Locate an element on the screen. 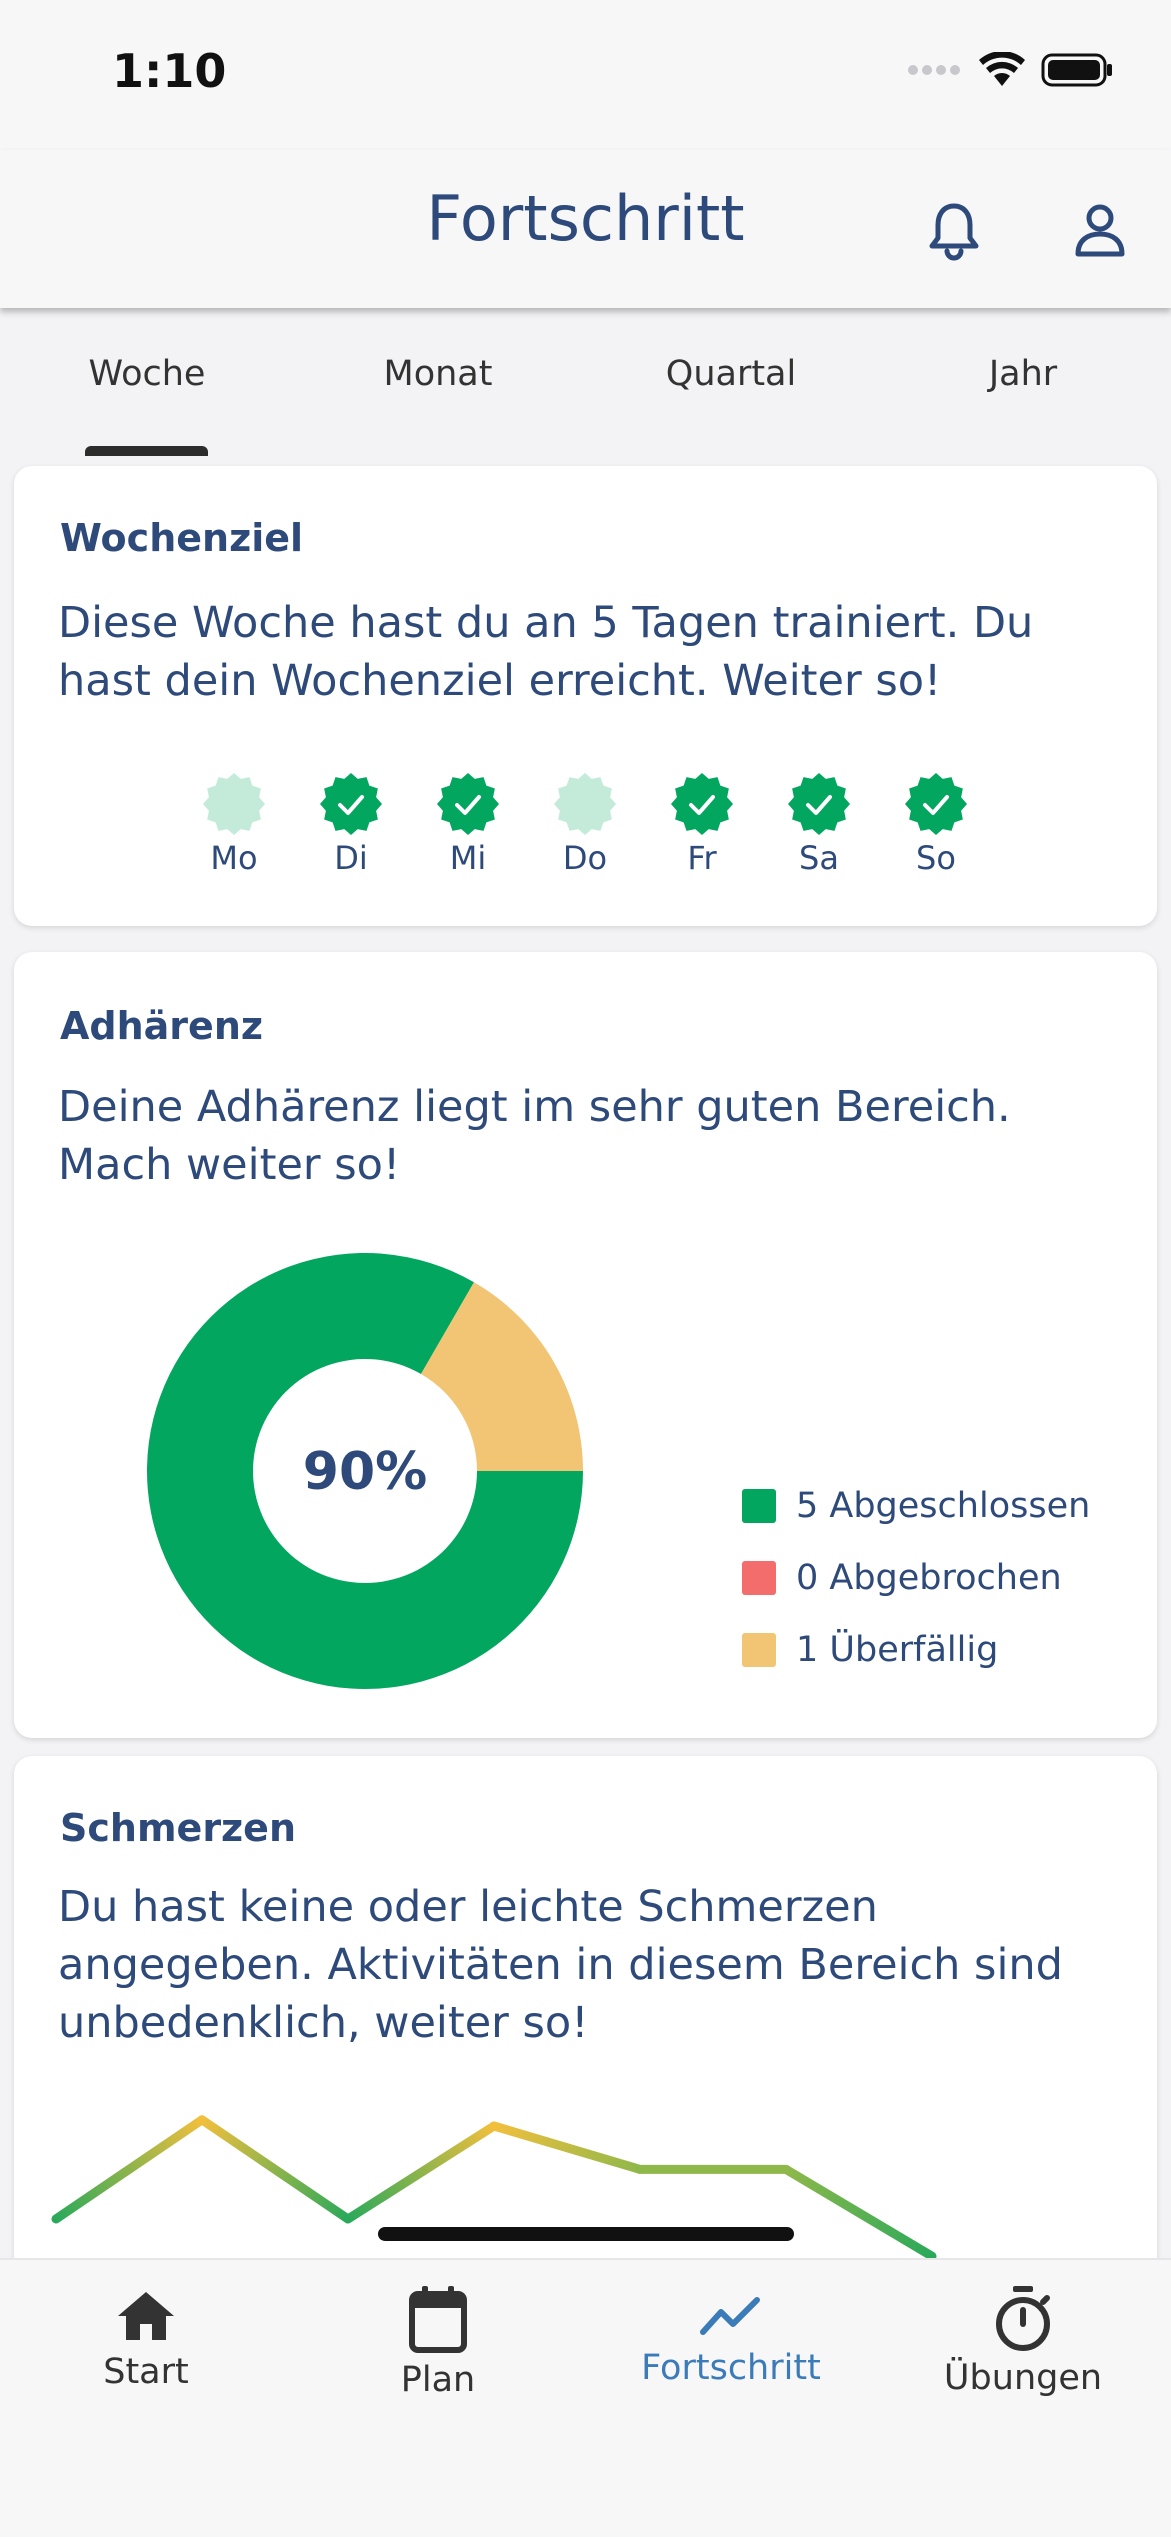  weekly-goal-title: Wochenziel is located at coordinates (182, 538).